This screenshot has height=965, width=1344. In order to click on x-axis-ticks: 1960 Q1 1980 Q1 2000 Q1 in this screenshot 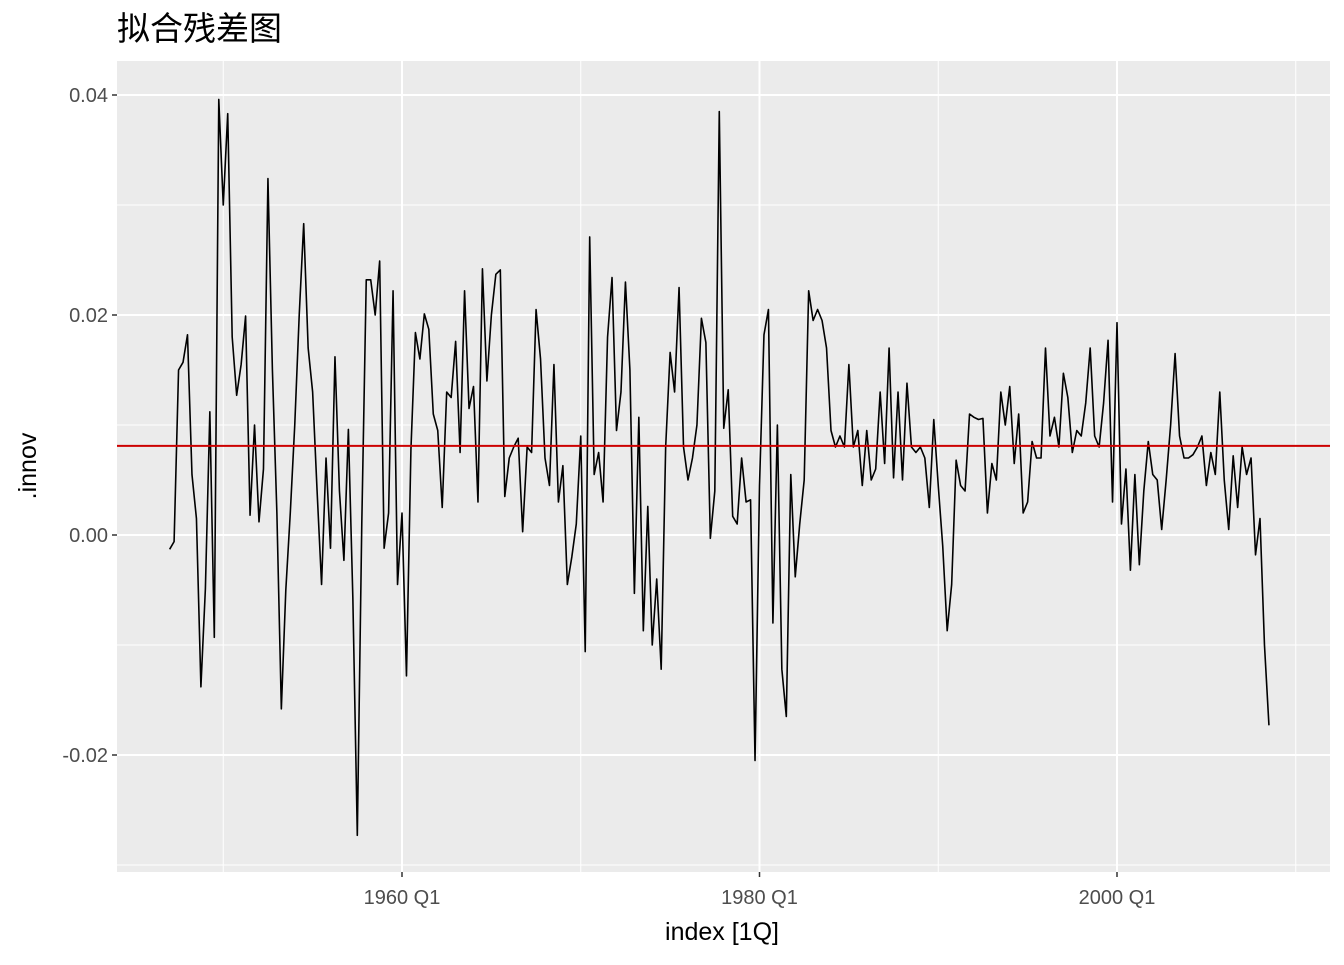, I will do `click(760, 890)`.